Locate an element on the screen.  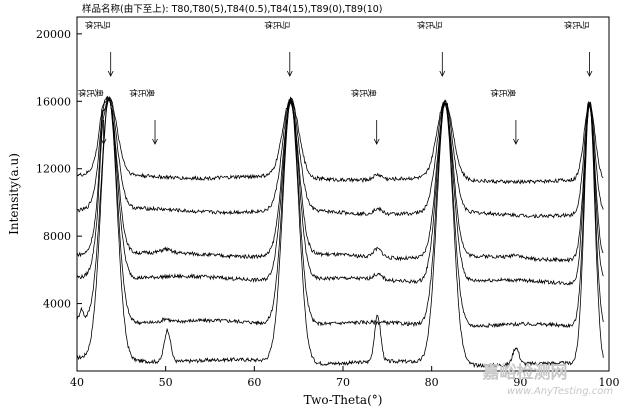
x-axis-title: Two-Theta(°) is located at coordinates (343, 400).